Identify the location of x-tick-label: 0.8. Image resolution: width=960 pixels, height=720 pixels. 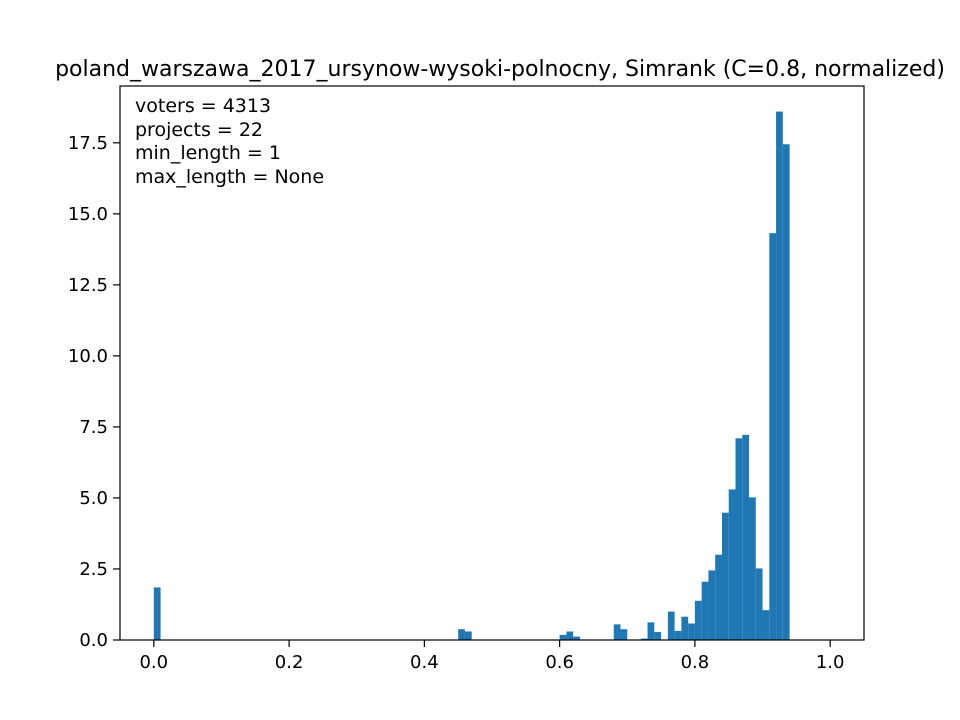
(695, 662).